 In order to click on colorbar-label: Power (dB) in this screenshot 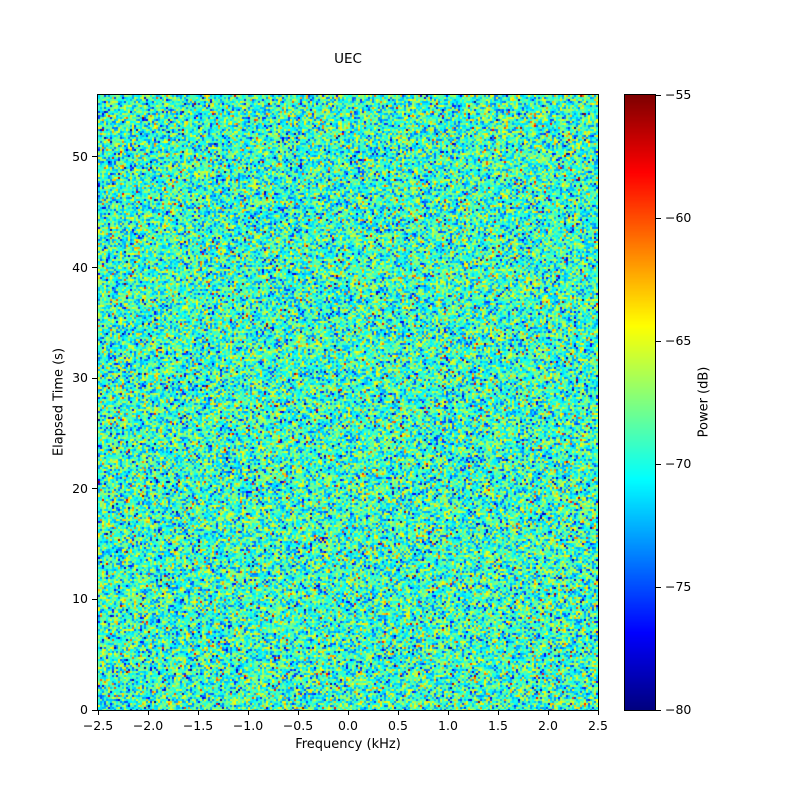, I will do `click(704, 402)`.